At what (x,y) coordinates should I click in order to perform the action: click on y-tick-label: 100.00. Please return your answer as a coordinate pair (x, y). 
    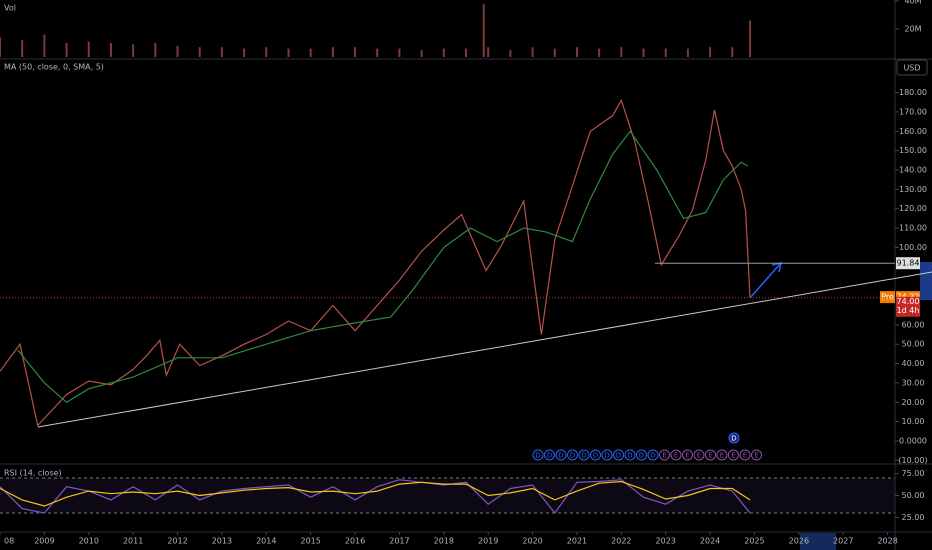
    Looking at the image, I should click on (913, 247).